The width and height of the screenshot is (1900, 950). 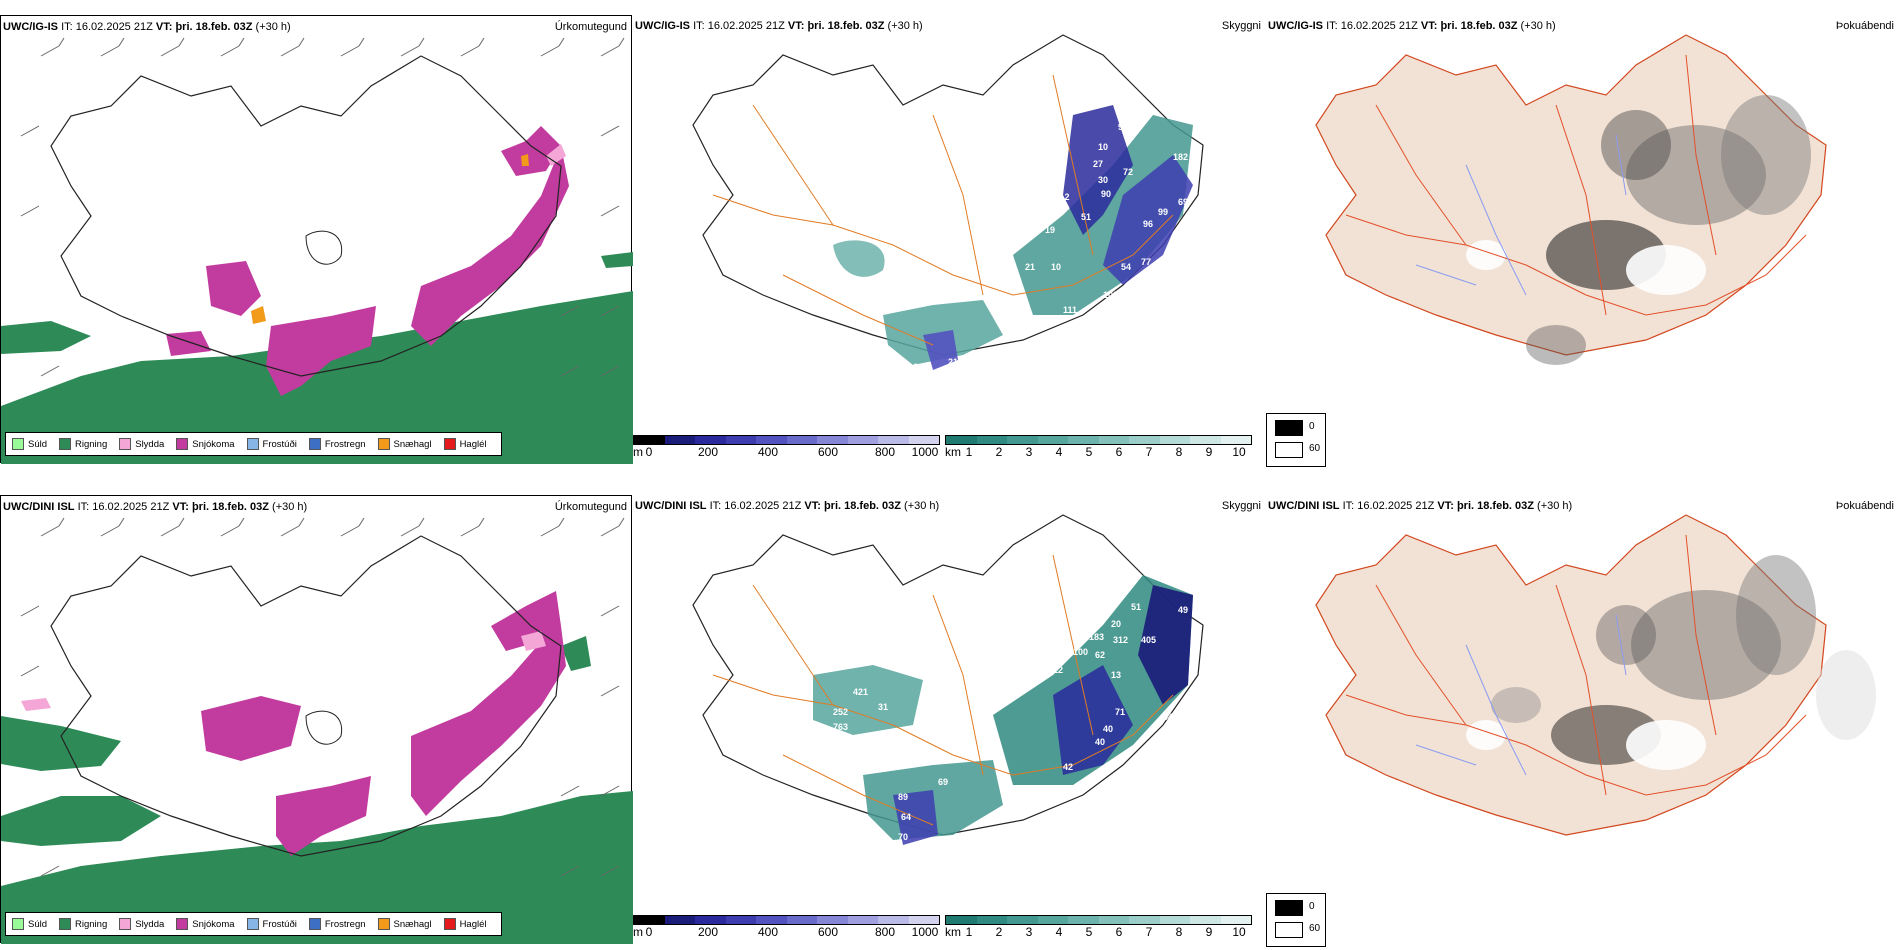 I want to click on visibility-tick: 6, so click(x=1119, y=452).